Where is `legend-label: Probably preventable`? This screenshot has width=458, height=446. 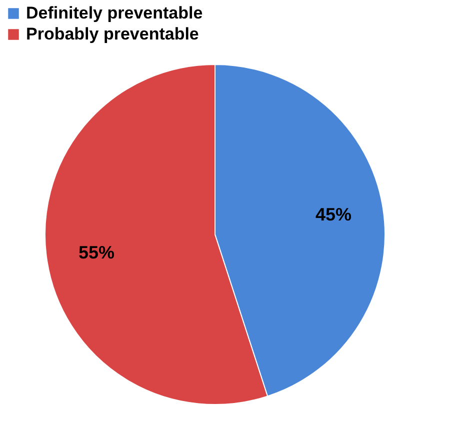 legend-label: Probably preventable is located at coordinates (112, 34).